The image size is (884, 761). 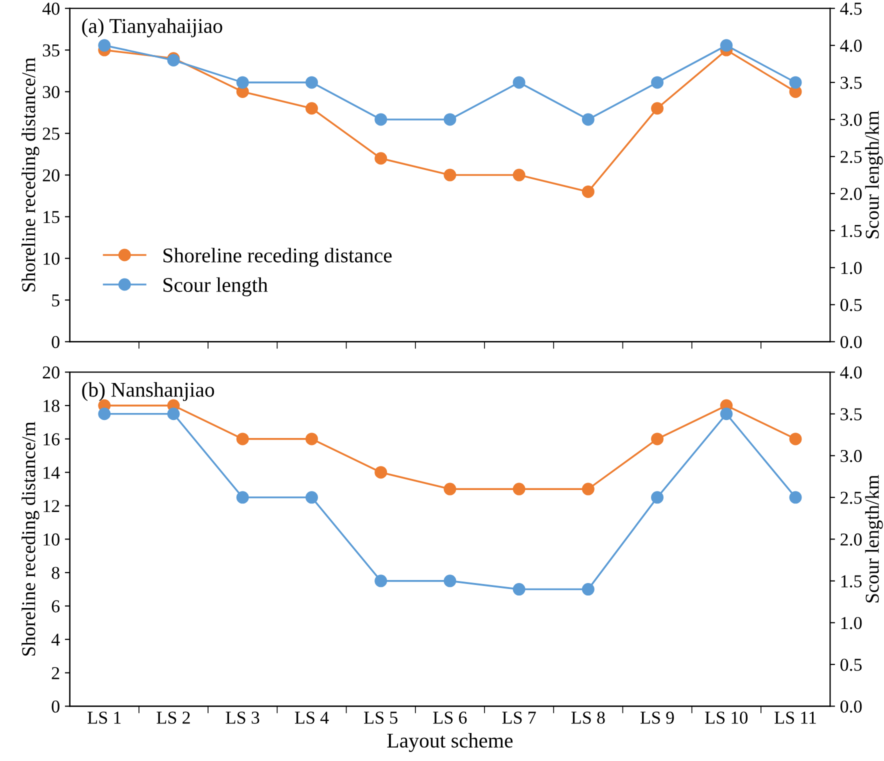 What do you see at coordinates (173, 718) in the screenshot?
I see `x-tick-label: LS 2` at bounding box center [173, 718].